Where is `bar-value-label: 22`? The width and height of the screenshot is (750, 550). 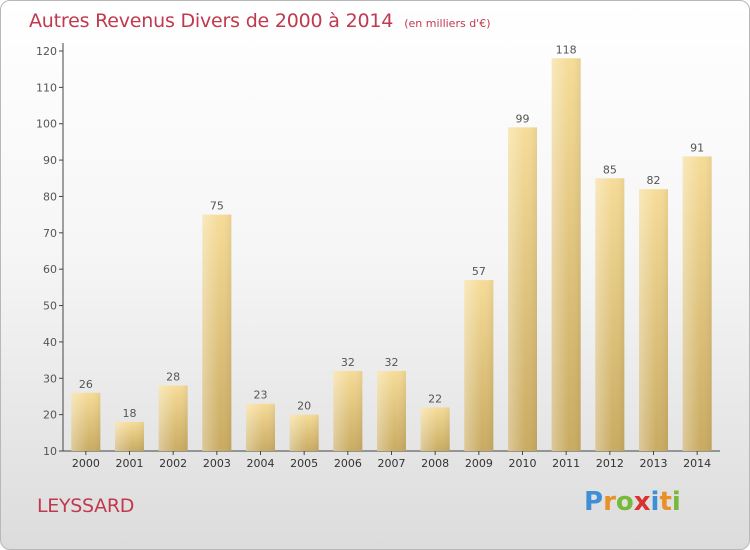 bar-value-label: 22 is located at coordinates (435, 398).